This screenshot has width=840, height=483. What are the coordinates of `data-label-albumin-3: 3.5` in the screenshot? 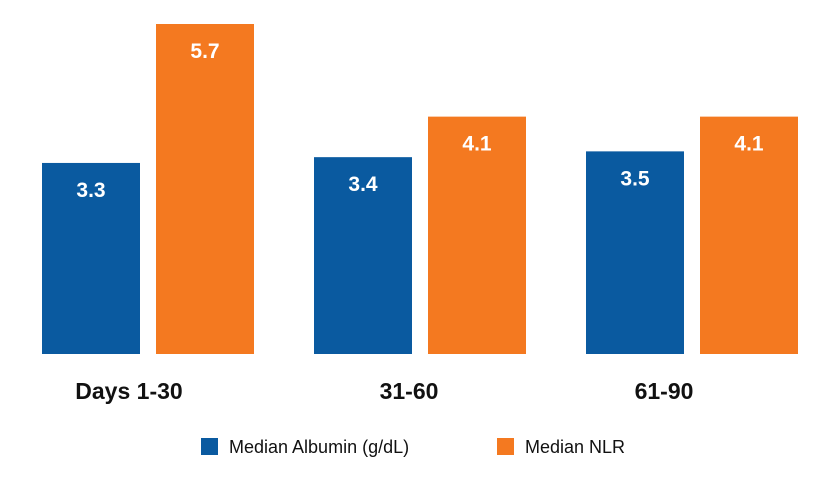 It's located at (635, 178).